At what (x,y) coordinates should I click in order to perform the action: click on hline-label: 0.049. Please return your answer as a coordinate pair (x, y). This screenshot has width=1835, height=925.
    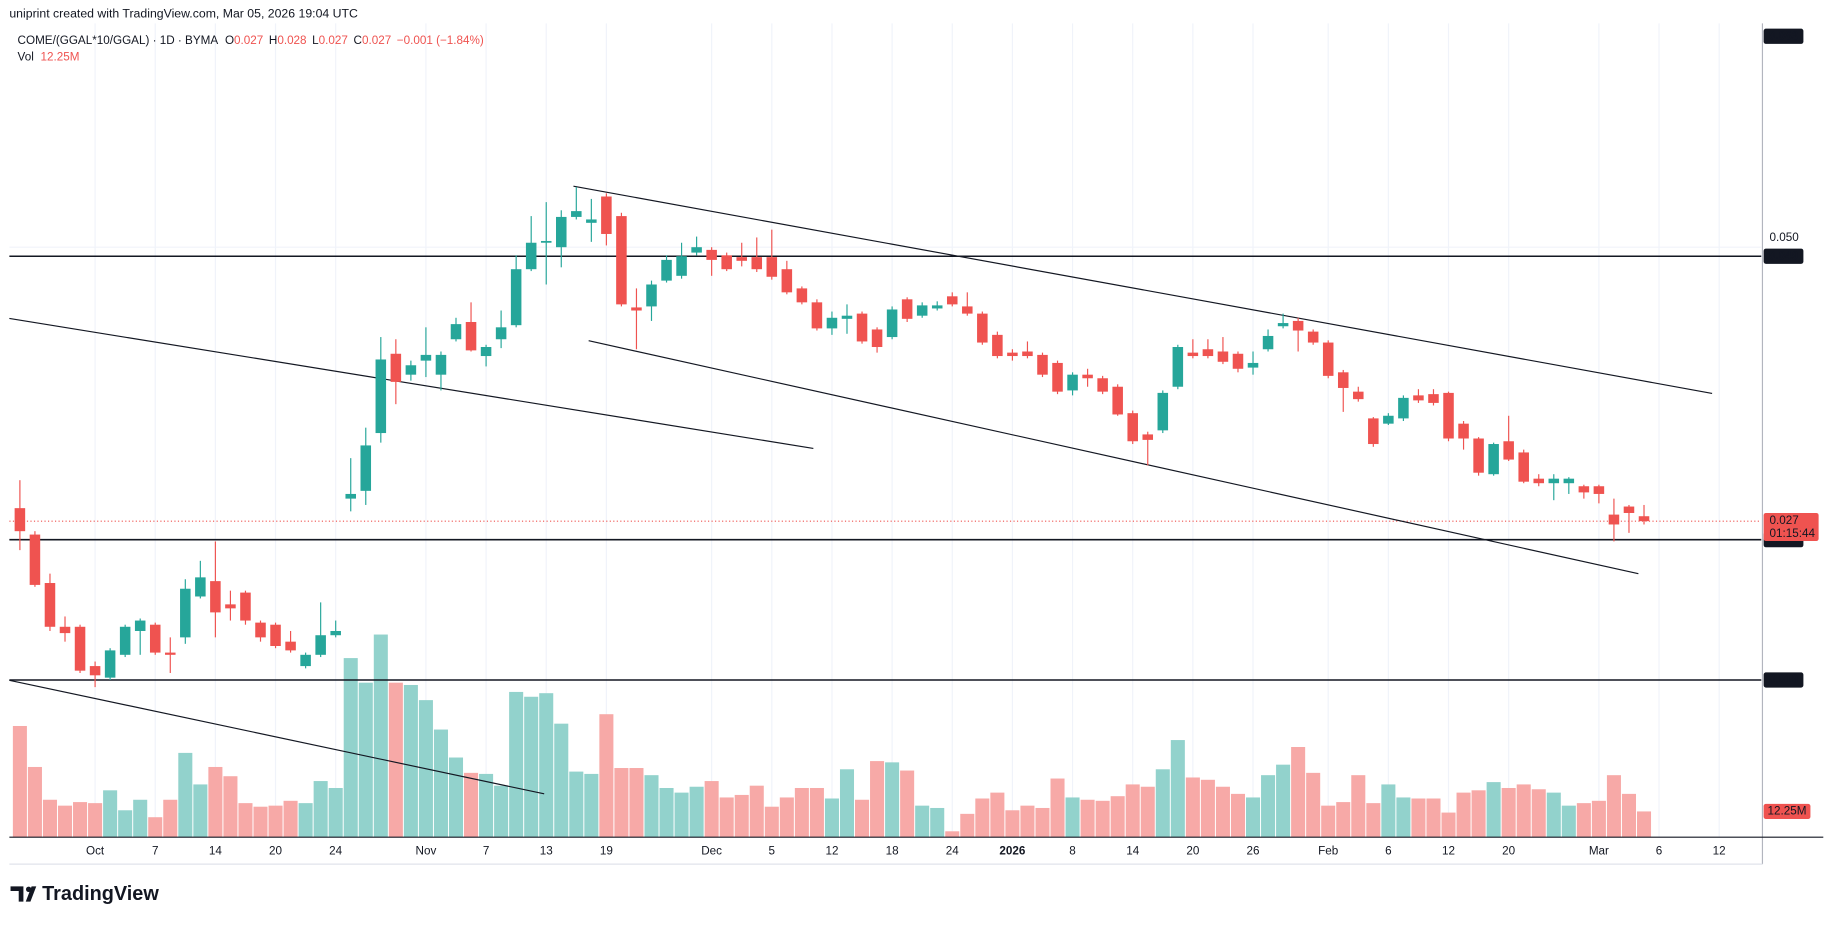
    Looking at the image, I should click on (1784, 255).